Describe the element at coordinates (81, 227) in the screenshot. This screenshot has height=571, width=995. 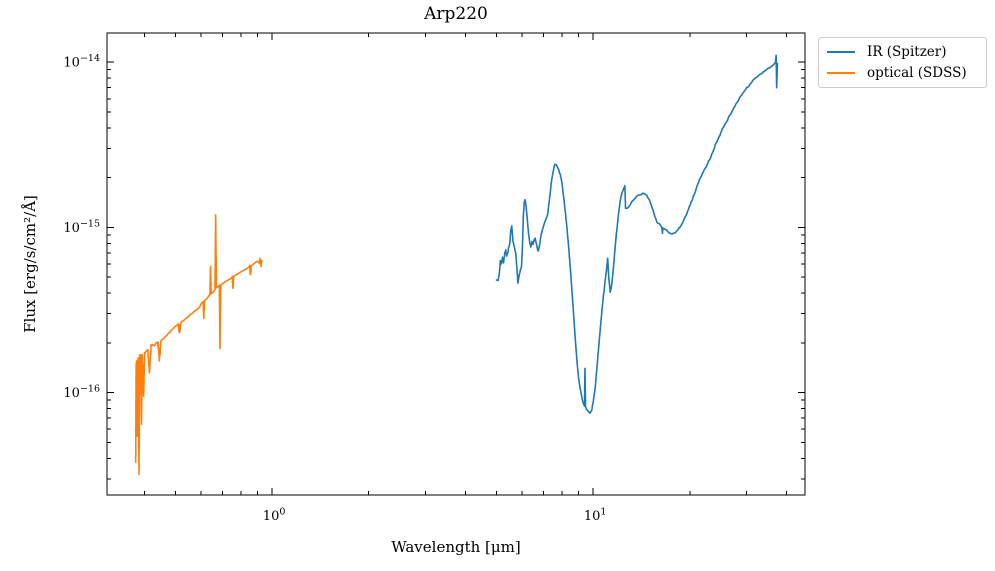
I see `y-tick-label: 10−15` at that location.